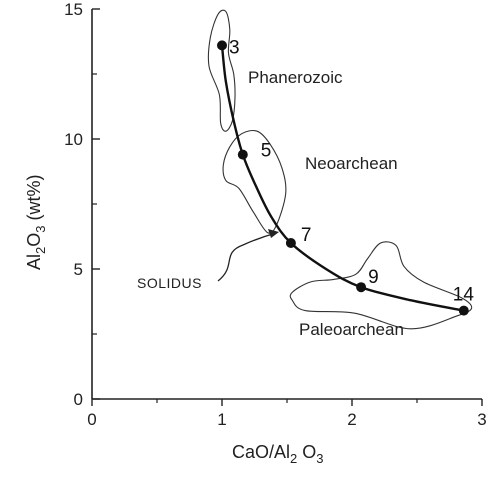 Image resolution: width=500 pixels, height=479 pixels. I want to click on point-label: 9, so click(373, 277).